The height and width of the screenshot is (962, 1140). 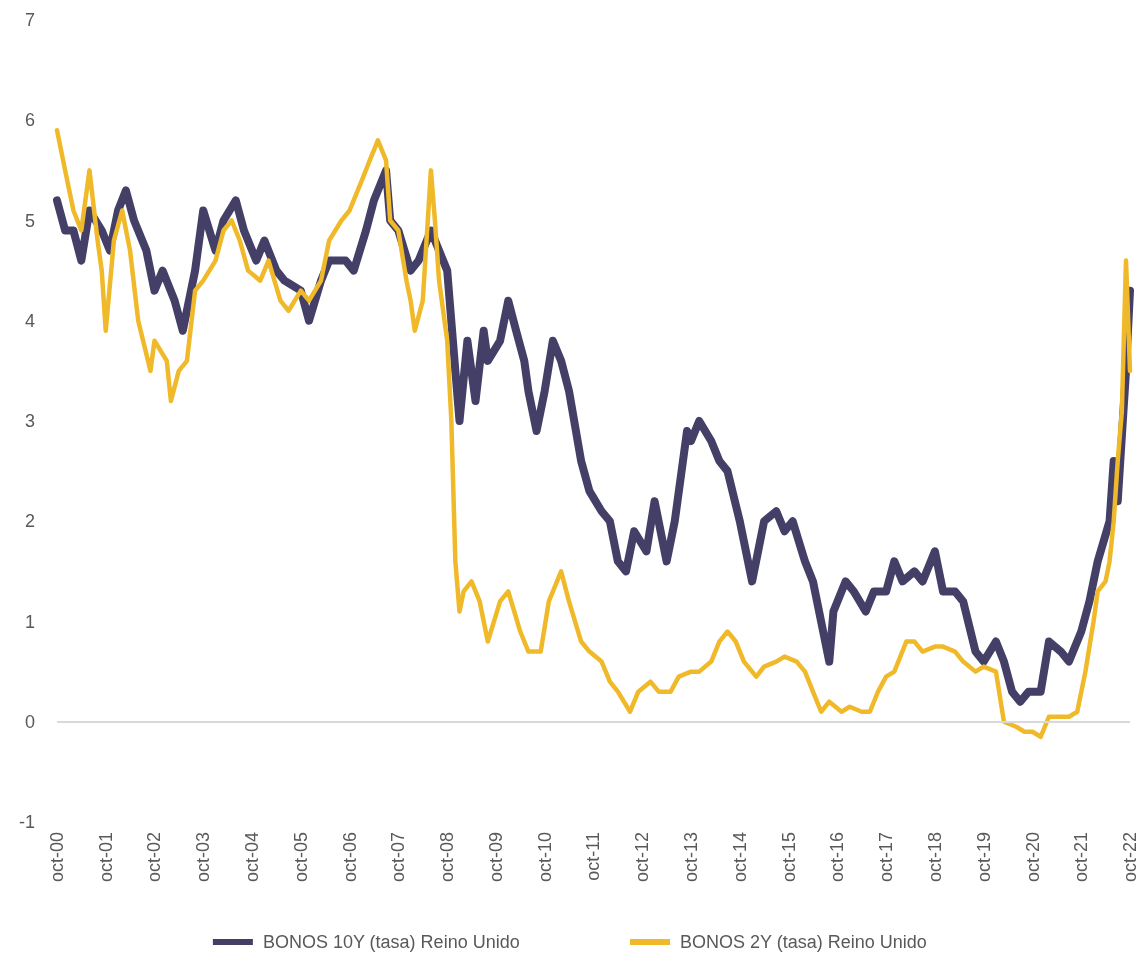 What do you see at coordinates (349, 857) in the screenshot?
I see `x-tick-label: oct-06` at bounding box center [349, 857].